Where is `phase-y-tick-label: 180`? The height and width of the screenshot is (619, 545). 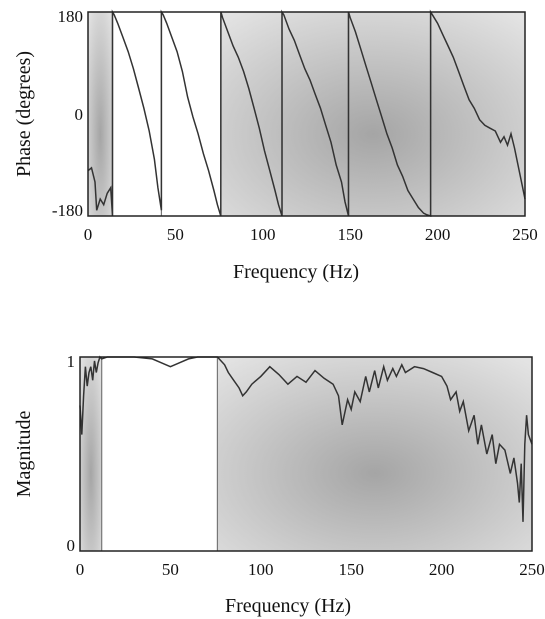 phase-y-tick-label: 180 is located at coordinates (71, 16).